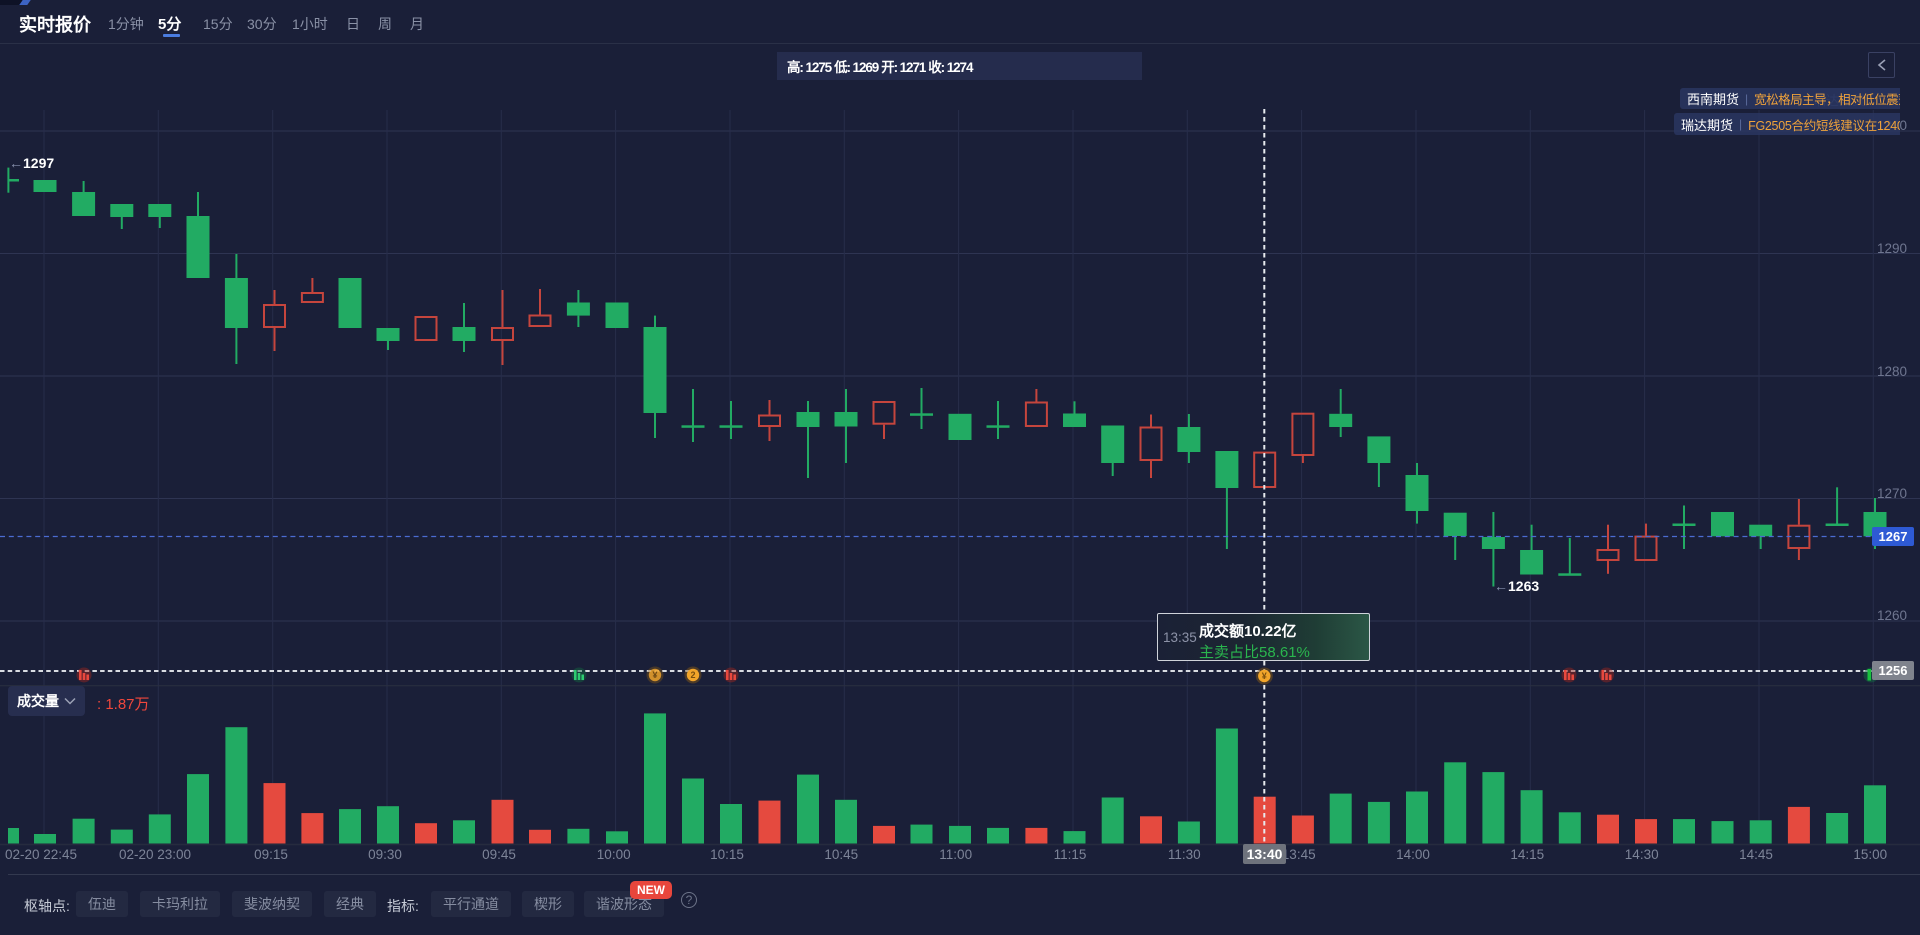  I want to click on svg-text: 11:00, so click(955, 854).